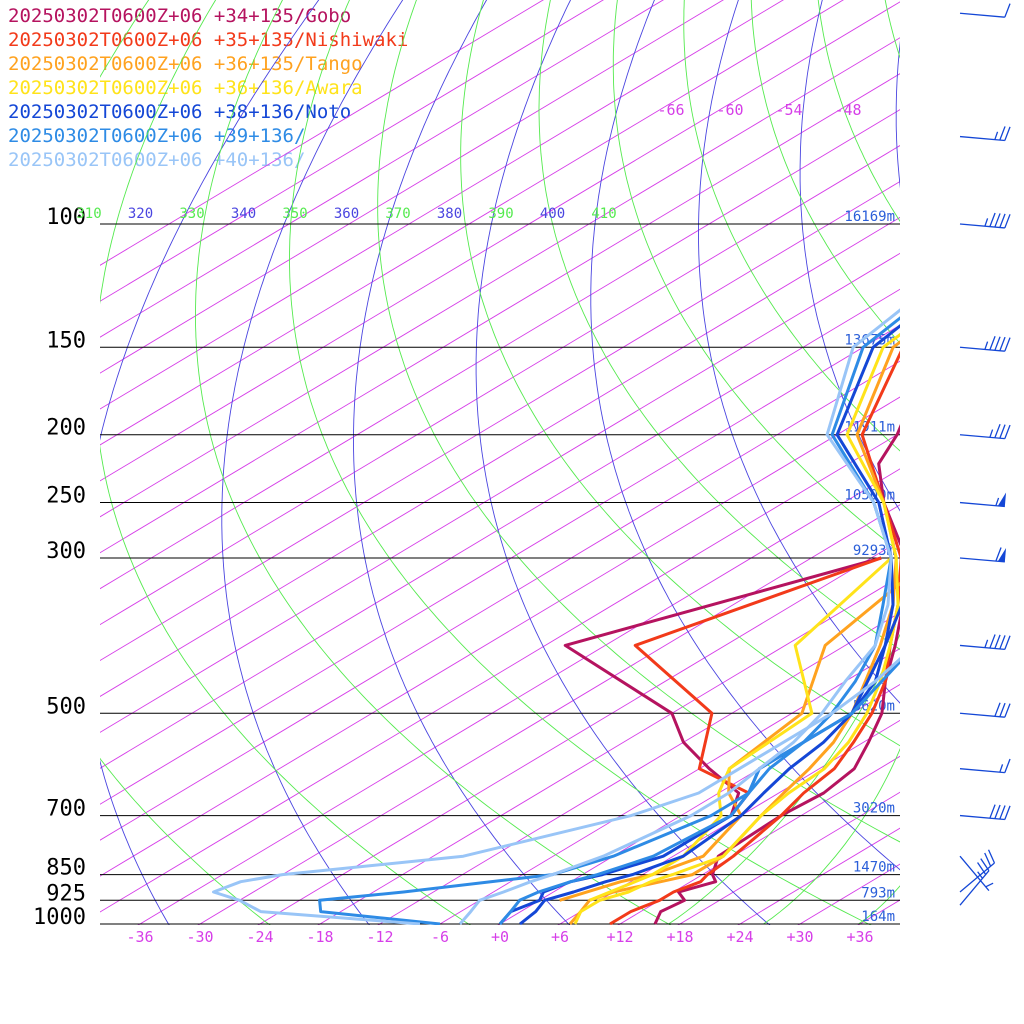  Describe the element at coordinates (397, 214) in the screenshot. I see `theta-label: 370` at that location.